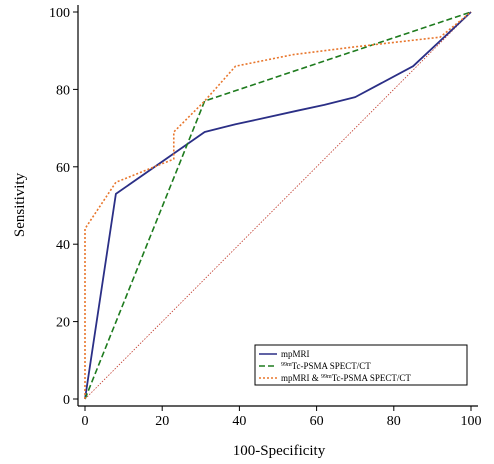 This screenshot has height=464, width=494. I want to click on x-tick-label: 80, so click(394, 421).